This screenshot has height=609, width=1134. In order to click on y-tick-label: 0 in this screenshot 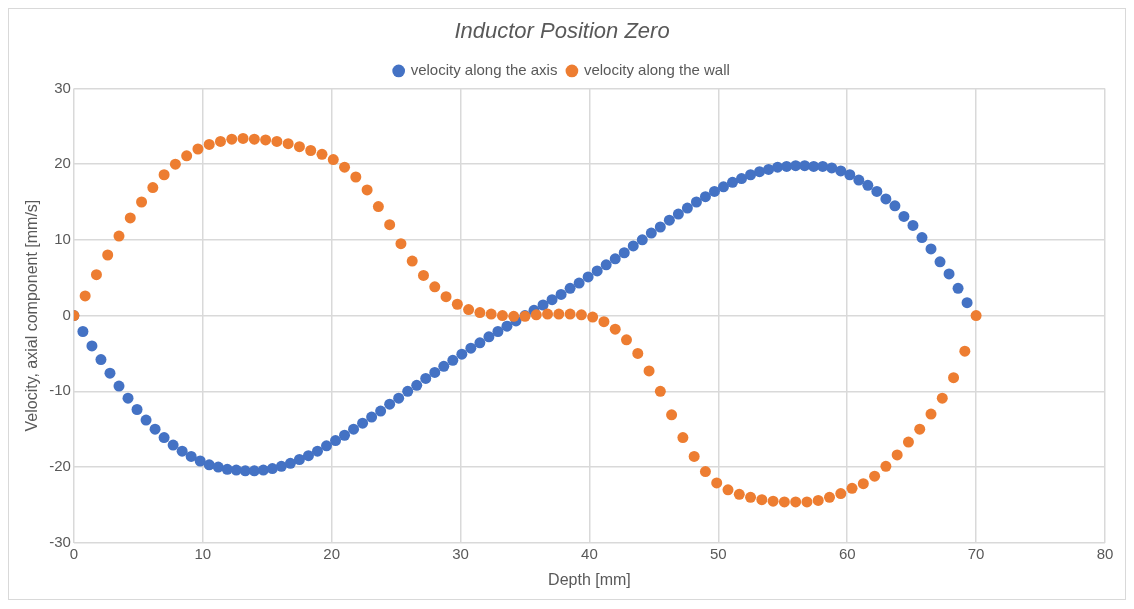, I will do `click(66, 314)`.